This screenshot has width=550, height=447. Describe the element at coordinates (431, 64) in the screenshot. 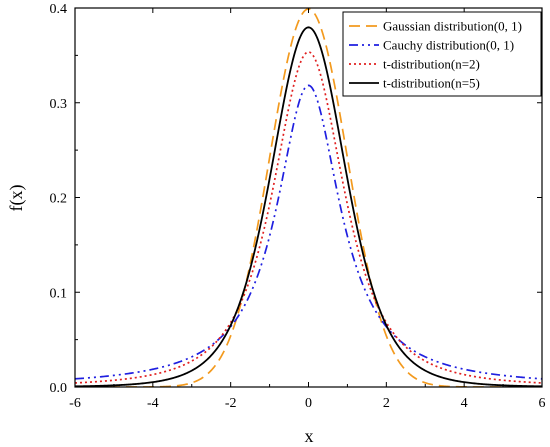

I see `legend-label-3: t-distribution(n=2)` at that location.